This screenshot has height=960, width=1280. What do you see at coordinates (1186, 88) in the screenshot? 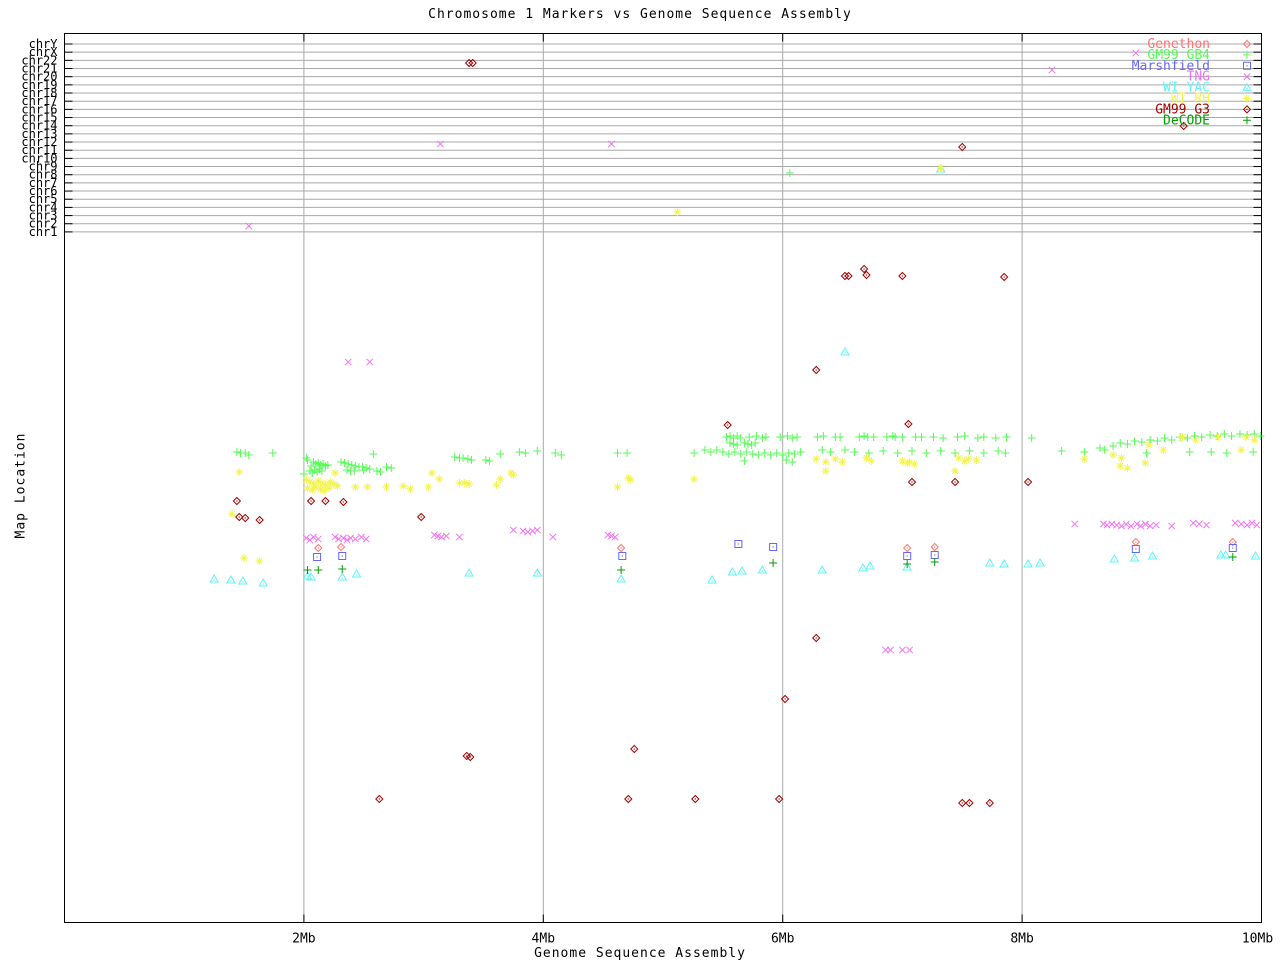
I see `legend-label: WI YAC` at bounding box center [1186, 88].